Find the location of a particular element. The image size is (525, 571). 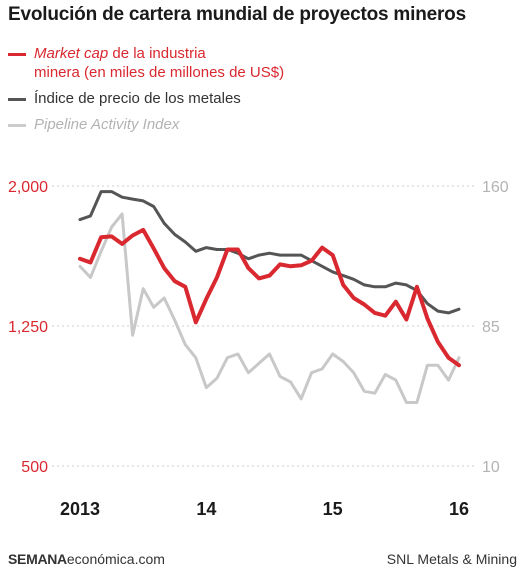

footer-source-credit: SNL Metals & Mining is located at coordinates (451, 559).